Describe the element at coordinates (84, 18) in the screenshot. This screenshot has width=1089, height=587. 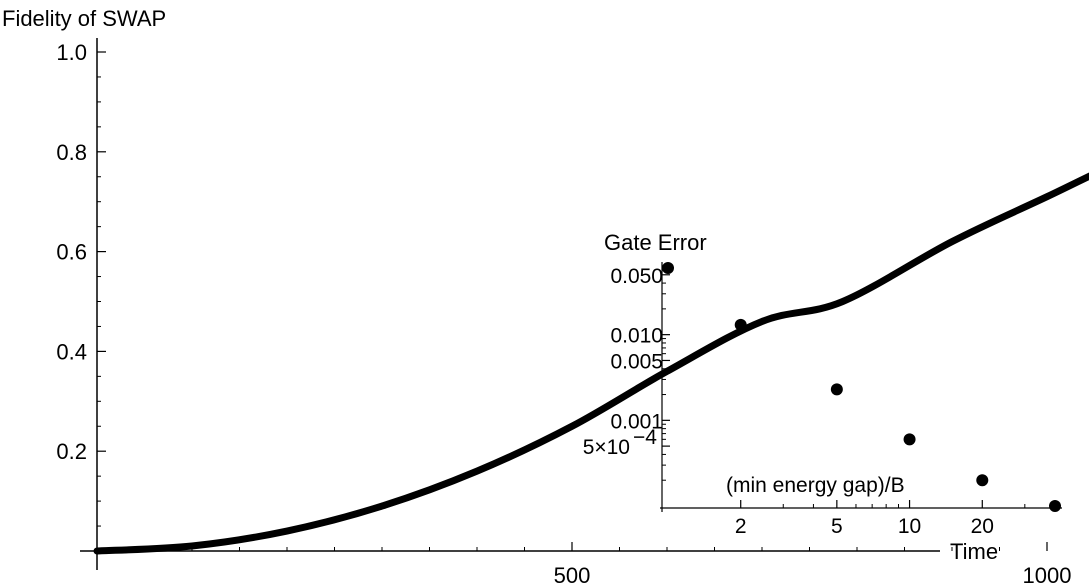
I see `y-axis-label: Fidelity of SWAP` at that location.